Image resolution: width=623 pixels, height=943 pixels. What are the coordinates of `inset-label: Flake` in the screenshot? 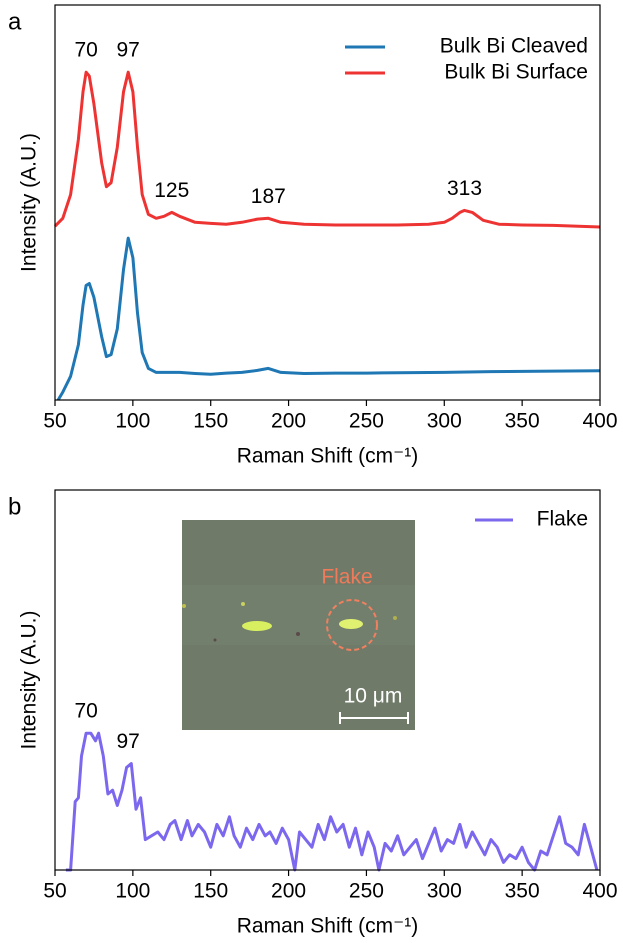 It's located at (346, 577).